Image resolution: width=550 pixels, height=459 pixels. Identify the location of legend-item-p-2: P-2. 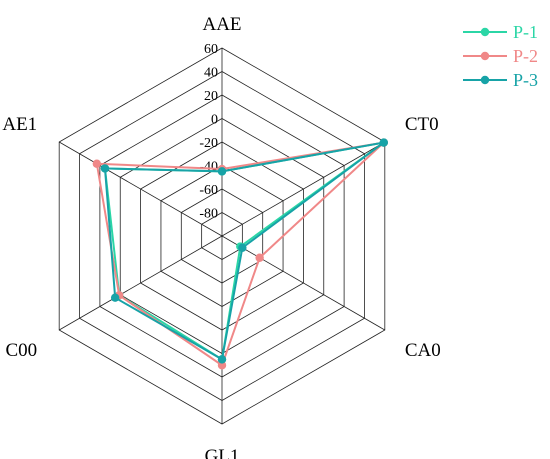
(500, 56).